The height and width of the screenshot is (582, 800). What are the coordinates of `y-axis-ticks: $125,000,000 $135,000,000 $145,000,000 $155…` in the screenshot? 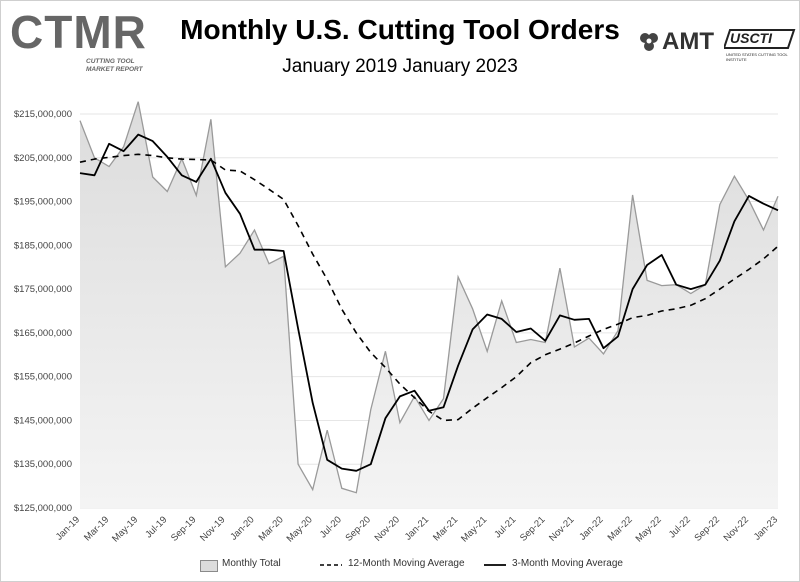 It's located at (43, 311).